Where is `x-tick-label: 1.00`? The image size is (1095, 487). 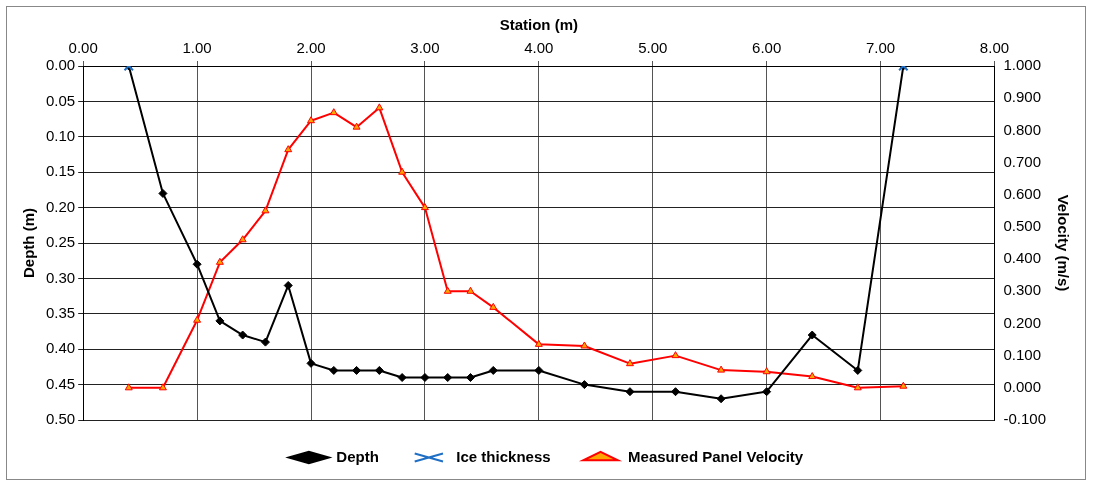
x-tick-label: 1.00 is located at coordinates (197, 48).